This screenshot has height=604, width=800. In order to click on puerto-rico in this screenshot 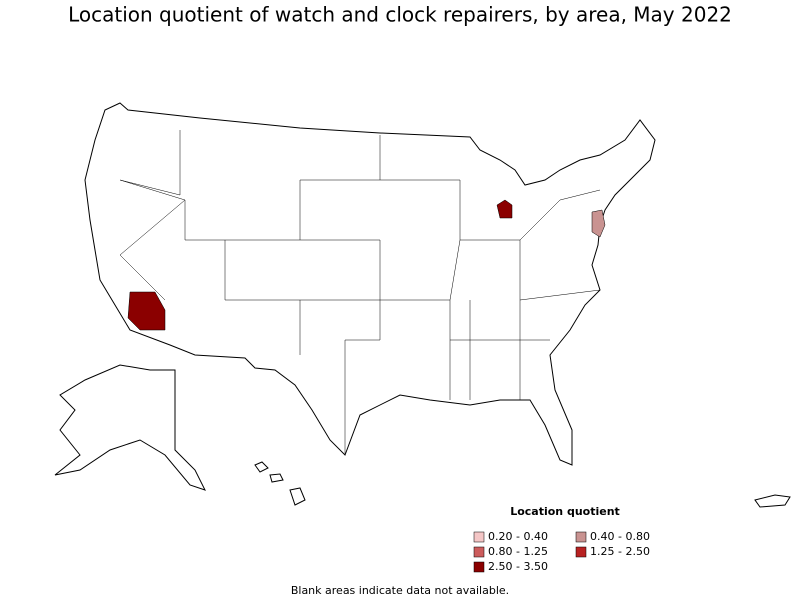, I will do `click(772, 501)`.